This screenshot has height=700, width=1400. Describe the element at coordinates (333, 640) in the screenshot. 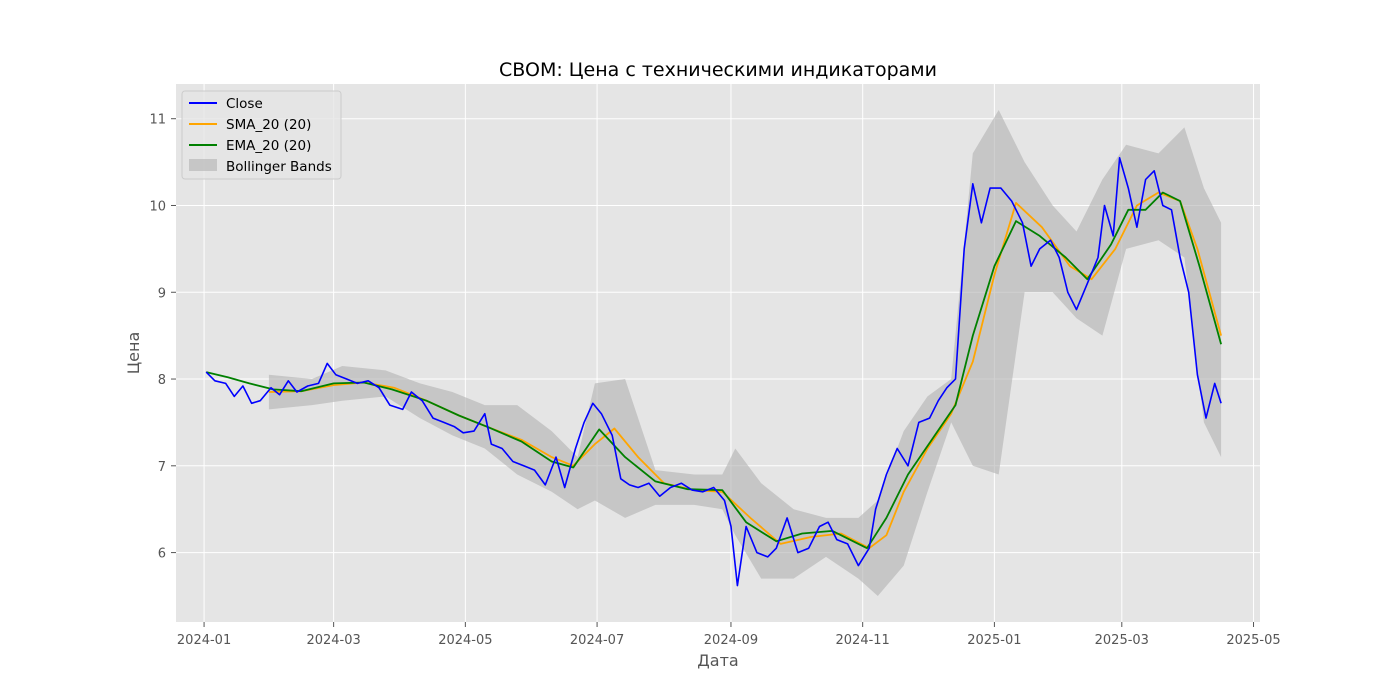

I see `x-tick-label: 2024-03` at that location.